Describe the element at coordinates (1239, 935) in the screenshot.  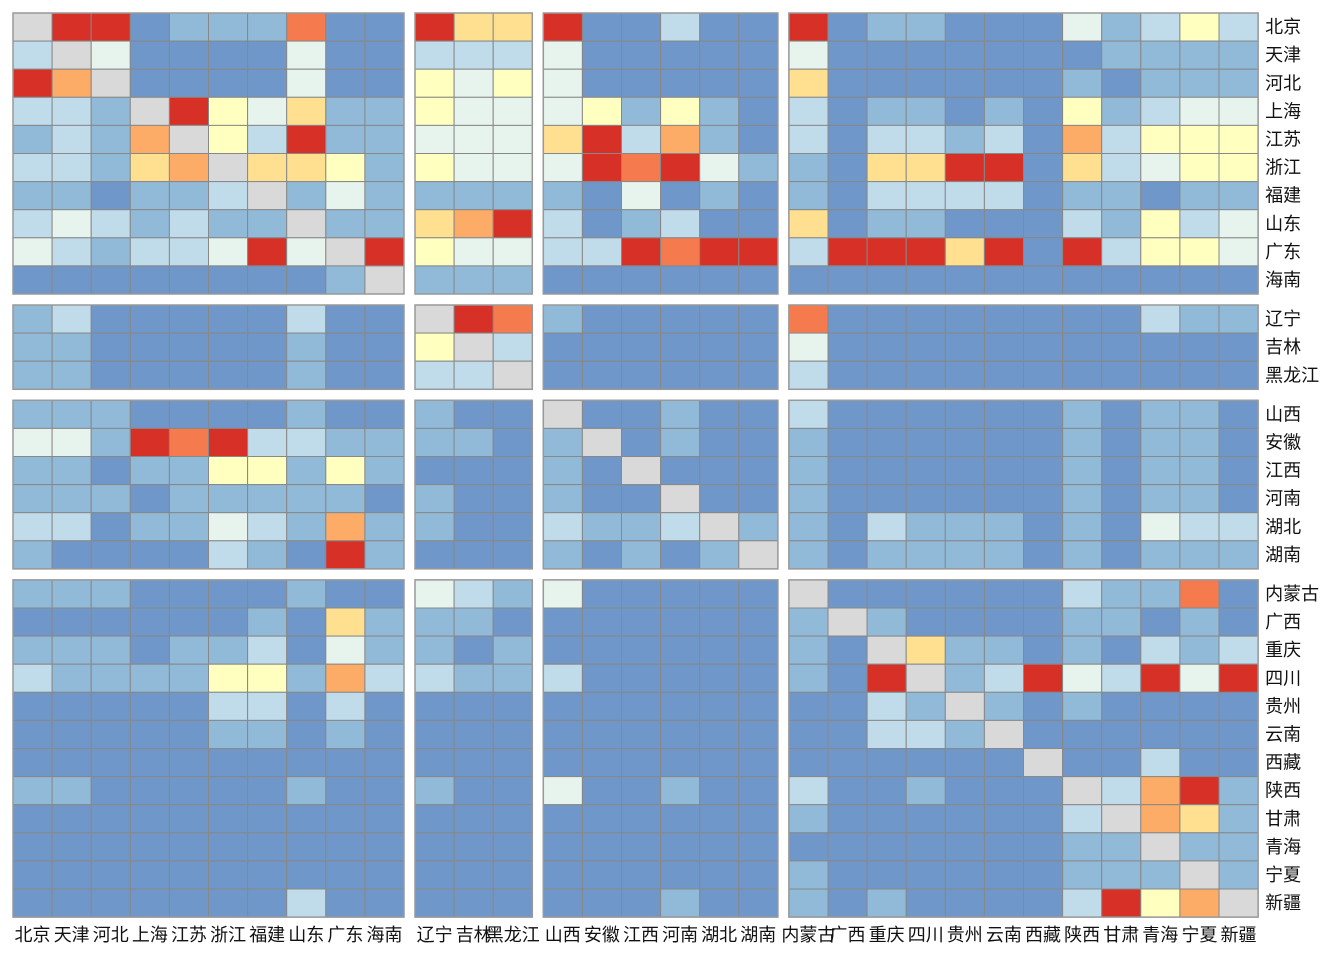
I see `column-label: 新疆` at that location.